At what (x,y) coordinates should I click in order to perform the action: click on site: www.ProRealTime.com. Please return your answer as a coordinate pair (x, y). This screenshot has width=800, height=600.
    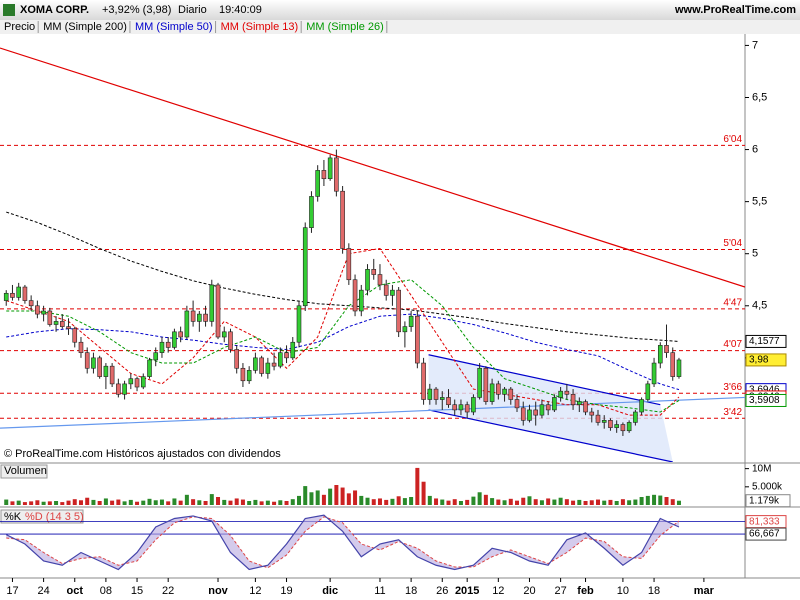
    Looking at the image, I should click on (735, 10).